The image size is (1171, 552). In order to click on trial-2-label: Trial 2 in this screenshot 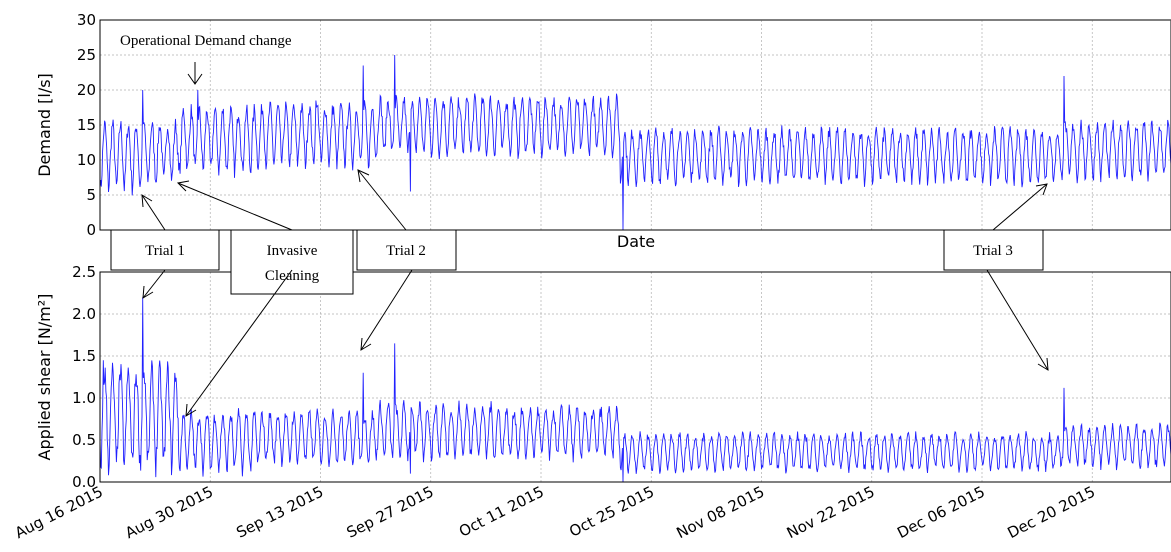, I will do `click(406, 251)`.